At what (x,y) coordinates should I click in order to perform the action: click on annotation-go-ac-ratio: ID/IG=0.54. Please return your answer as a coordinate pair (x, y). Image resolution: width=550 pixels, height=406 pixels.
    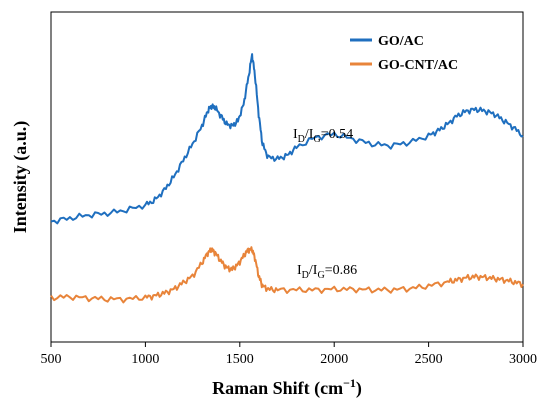
    Looking at the image, I should click on (323, 136).